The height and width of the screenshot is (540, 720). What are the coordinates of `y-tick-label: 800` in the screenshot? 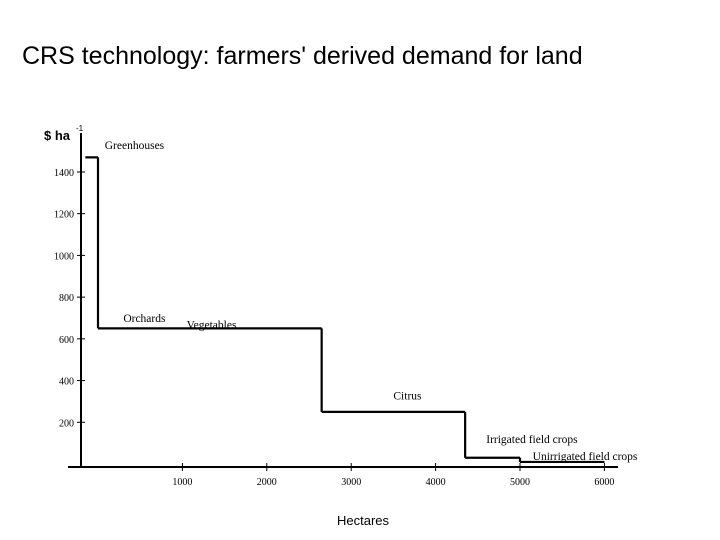 It's located at (66, 298).